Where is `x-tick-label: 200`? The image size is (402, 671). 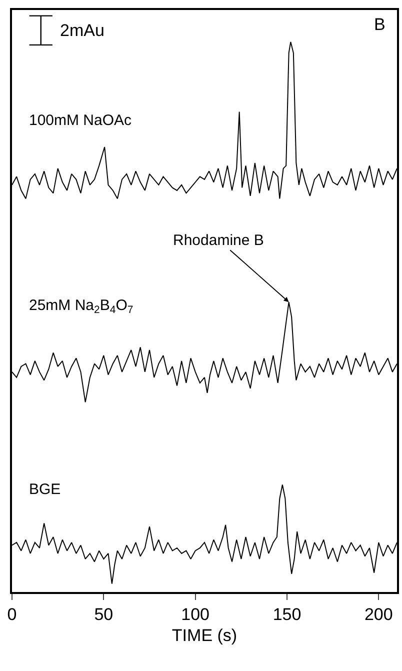 x-tick-label: 200 is located at coordinates (378, 614).